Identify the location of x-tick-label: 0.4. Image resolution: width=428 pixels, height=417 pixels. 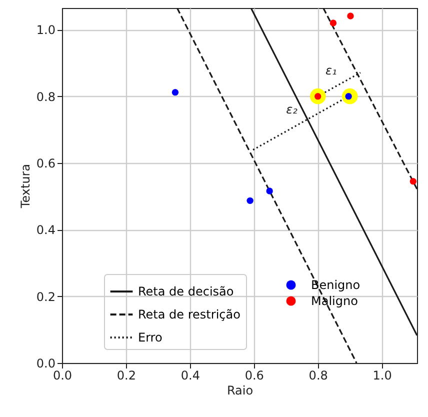
(190, 375).